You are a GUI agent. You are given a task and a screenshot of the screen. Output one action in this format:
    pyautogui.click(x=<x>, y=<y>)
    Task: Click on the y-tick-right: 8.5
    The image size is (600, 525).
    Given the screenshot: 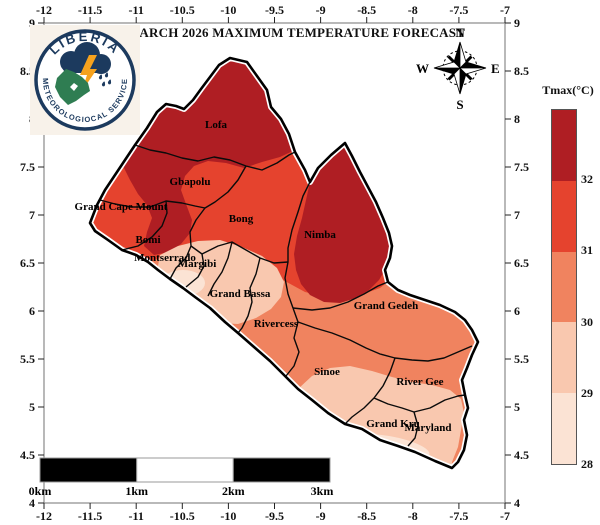 What is the action you would take?
    pyautogui.click(x=521, y=71)
    